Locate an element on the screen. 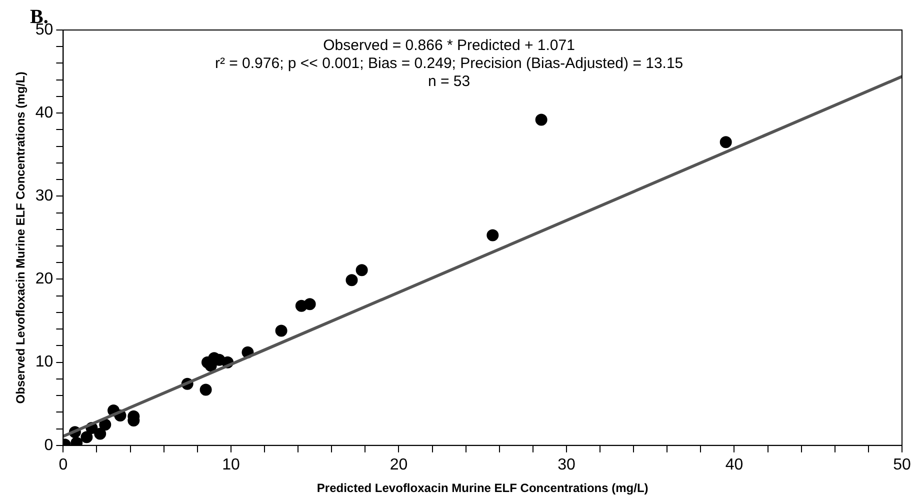 The height and width of the screenshot is (504, 916). y-tick-label: 10 is located at coordinates (44, 362).